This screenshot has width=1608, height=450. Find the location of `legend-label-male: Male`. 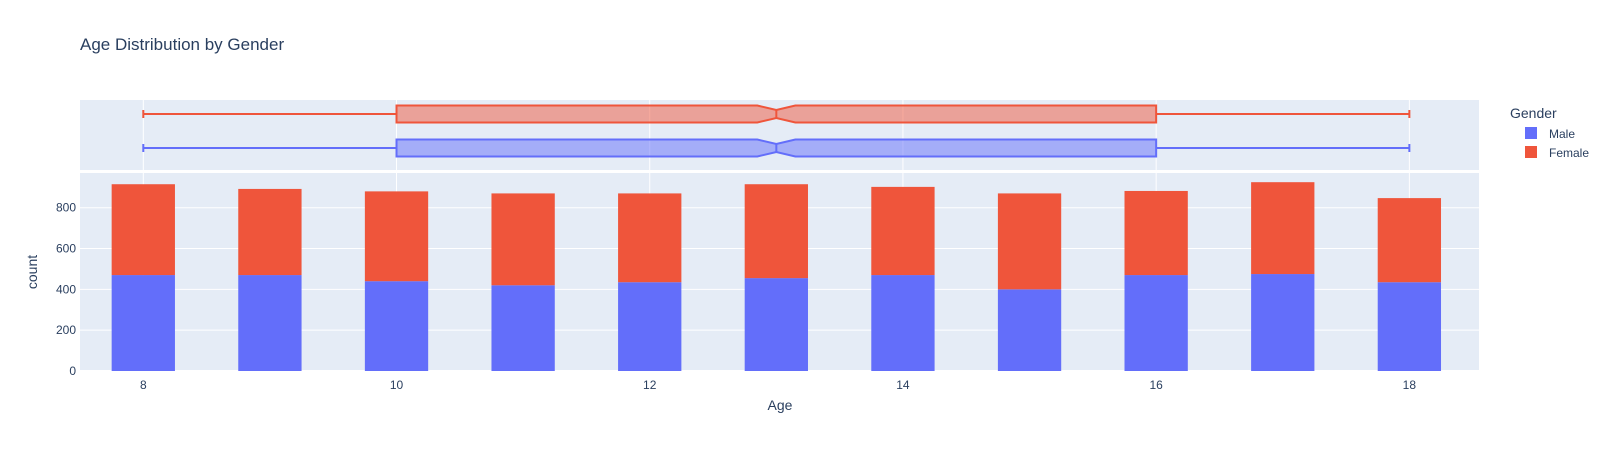

legend-label-male: Male is located at coordinates (1562, 134).